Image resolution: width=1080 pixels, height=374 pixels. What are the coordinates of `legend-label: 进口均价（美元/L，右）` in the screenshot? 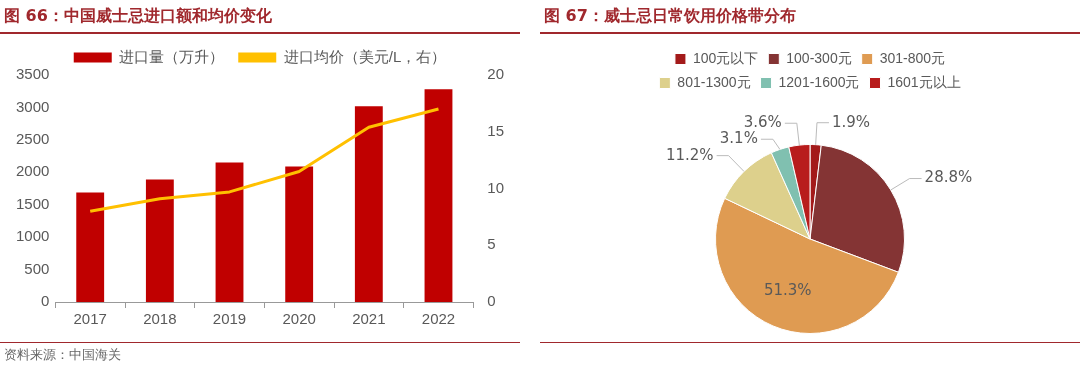 It's located at (365, 56).